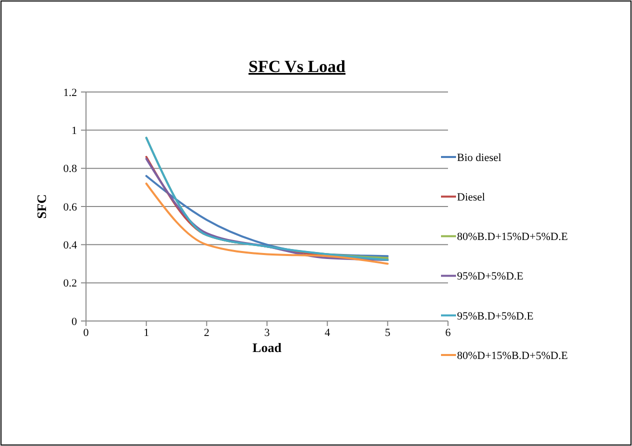 The image size is (632, 446). Describe the element at coordinates (75, 322) in the screenshot. I see `y-tick-label: 0` at that location.